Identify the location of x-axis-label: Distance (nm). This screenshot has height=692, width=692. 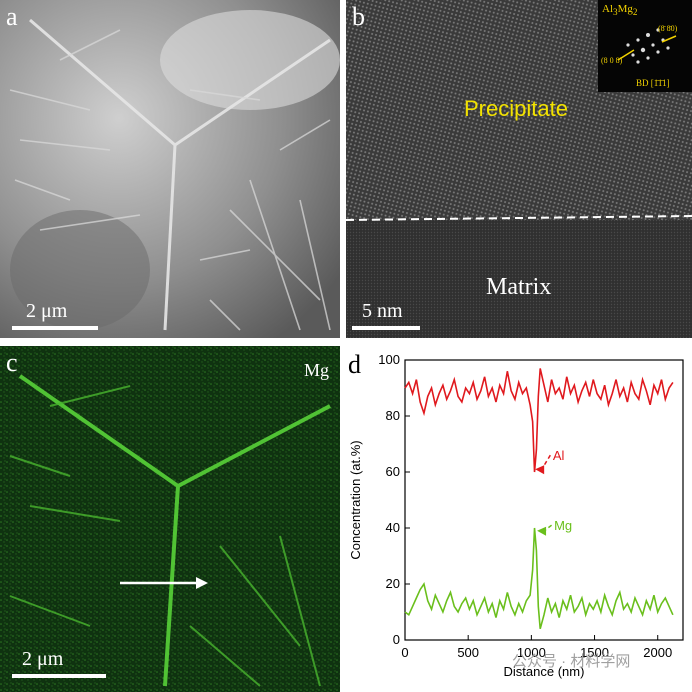
(544, 671).